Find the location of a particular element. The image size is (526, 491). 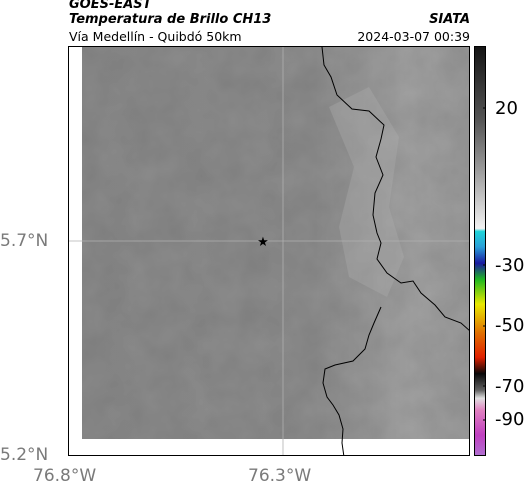

colorbar is located at coordinates (480, 251).